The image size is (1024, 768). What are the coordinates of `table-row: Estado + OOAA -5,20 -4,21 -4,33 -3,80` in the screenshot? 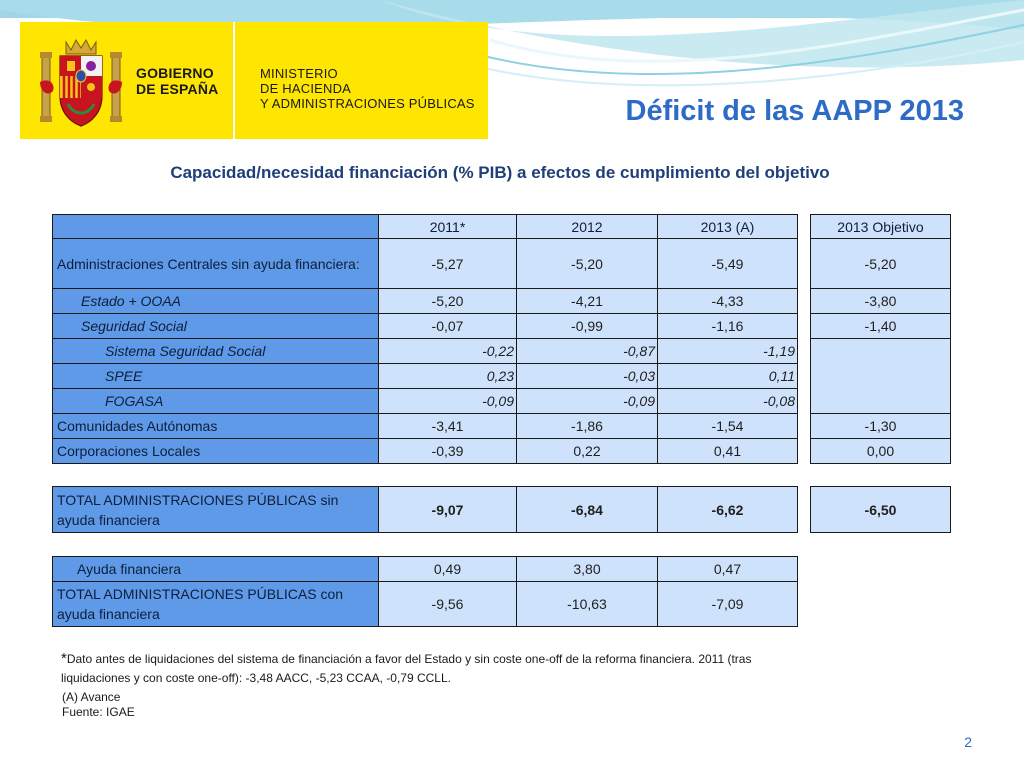 It's located at (501, 301).